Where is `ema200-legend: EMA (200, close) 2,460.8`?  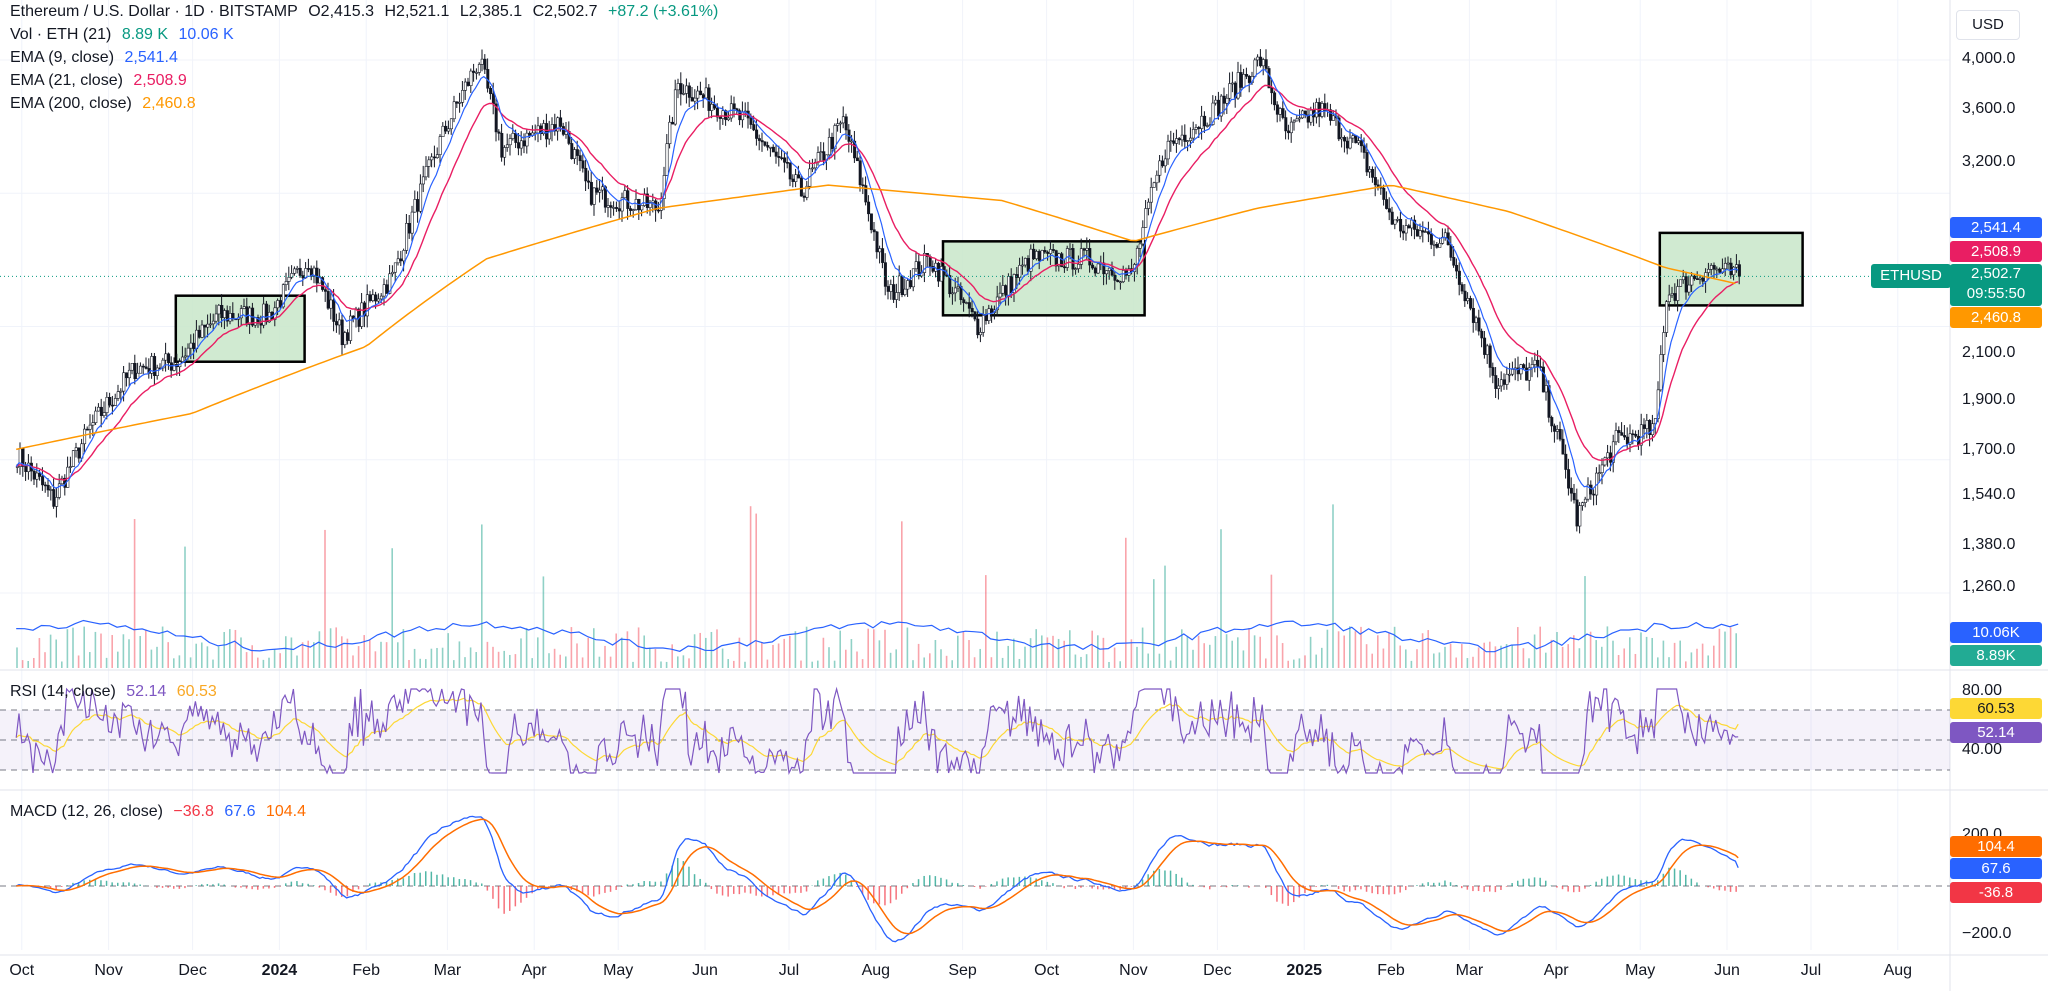 ema200-legend: EMA (200, close) 2,460.8 is located at coordinates (106, 103).